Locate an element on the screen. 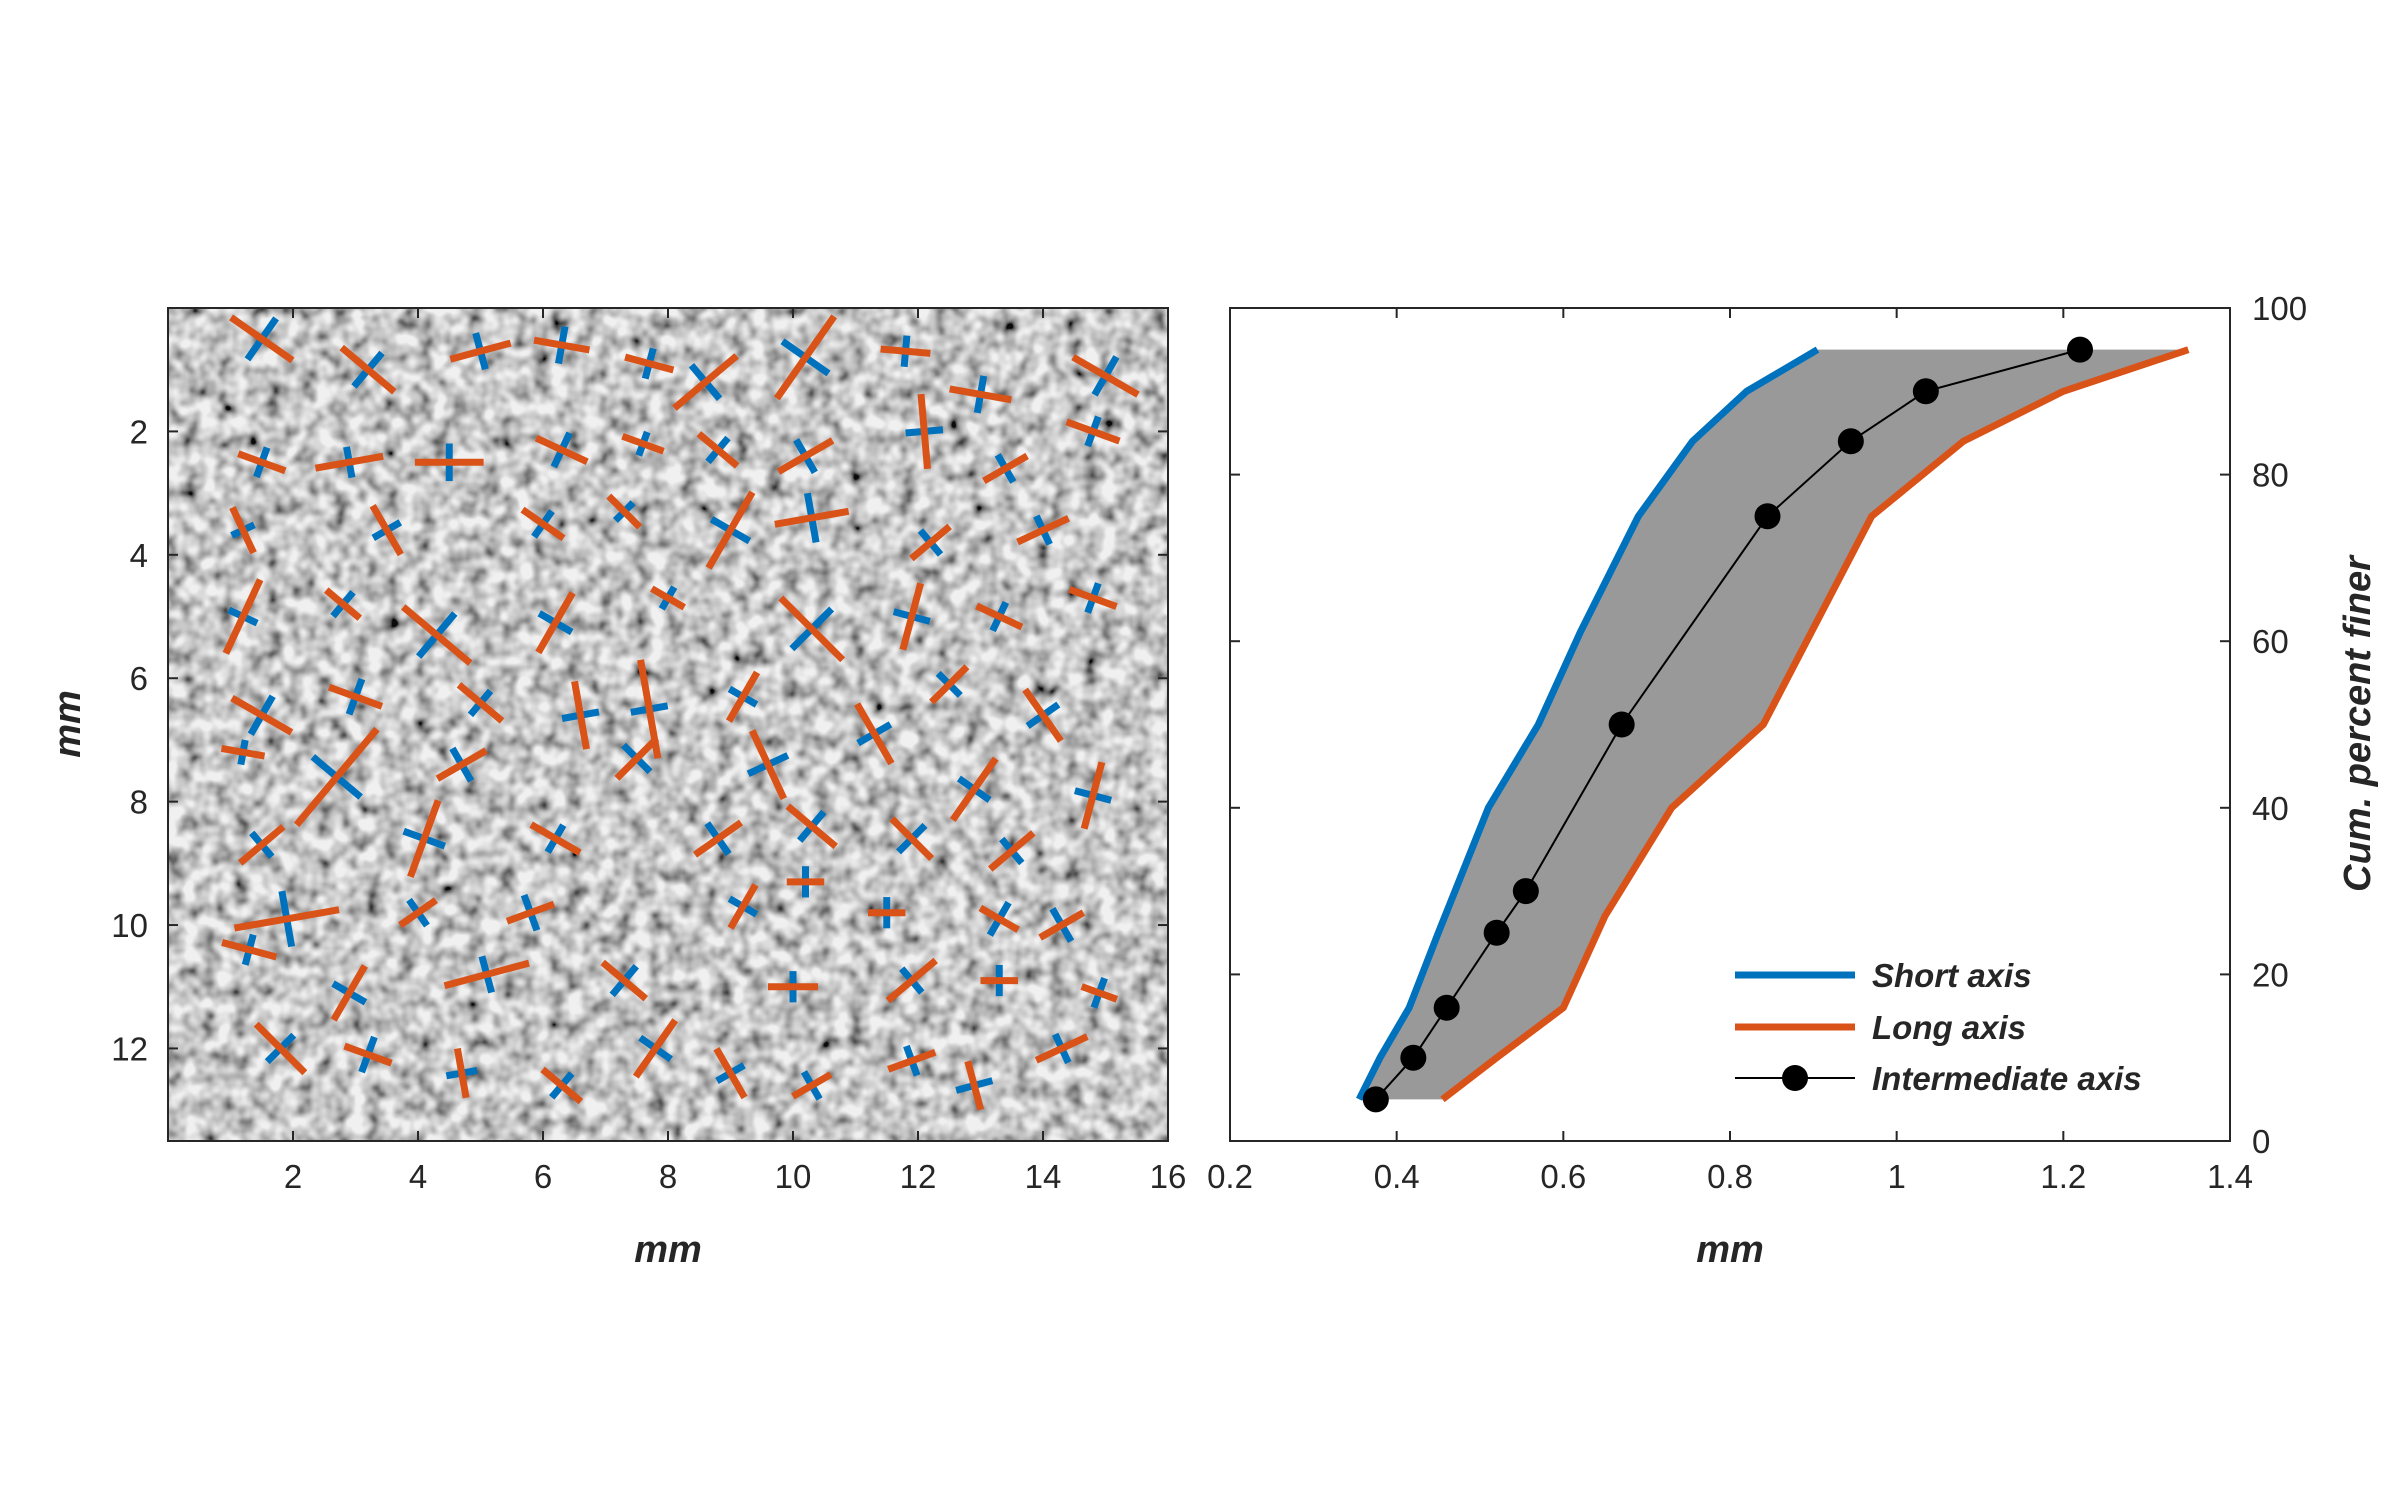 The image size is (2400, 1500). left-x-tick-label: 10 is located at coordinates (793, 1176).